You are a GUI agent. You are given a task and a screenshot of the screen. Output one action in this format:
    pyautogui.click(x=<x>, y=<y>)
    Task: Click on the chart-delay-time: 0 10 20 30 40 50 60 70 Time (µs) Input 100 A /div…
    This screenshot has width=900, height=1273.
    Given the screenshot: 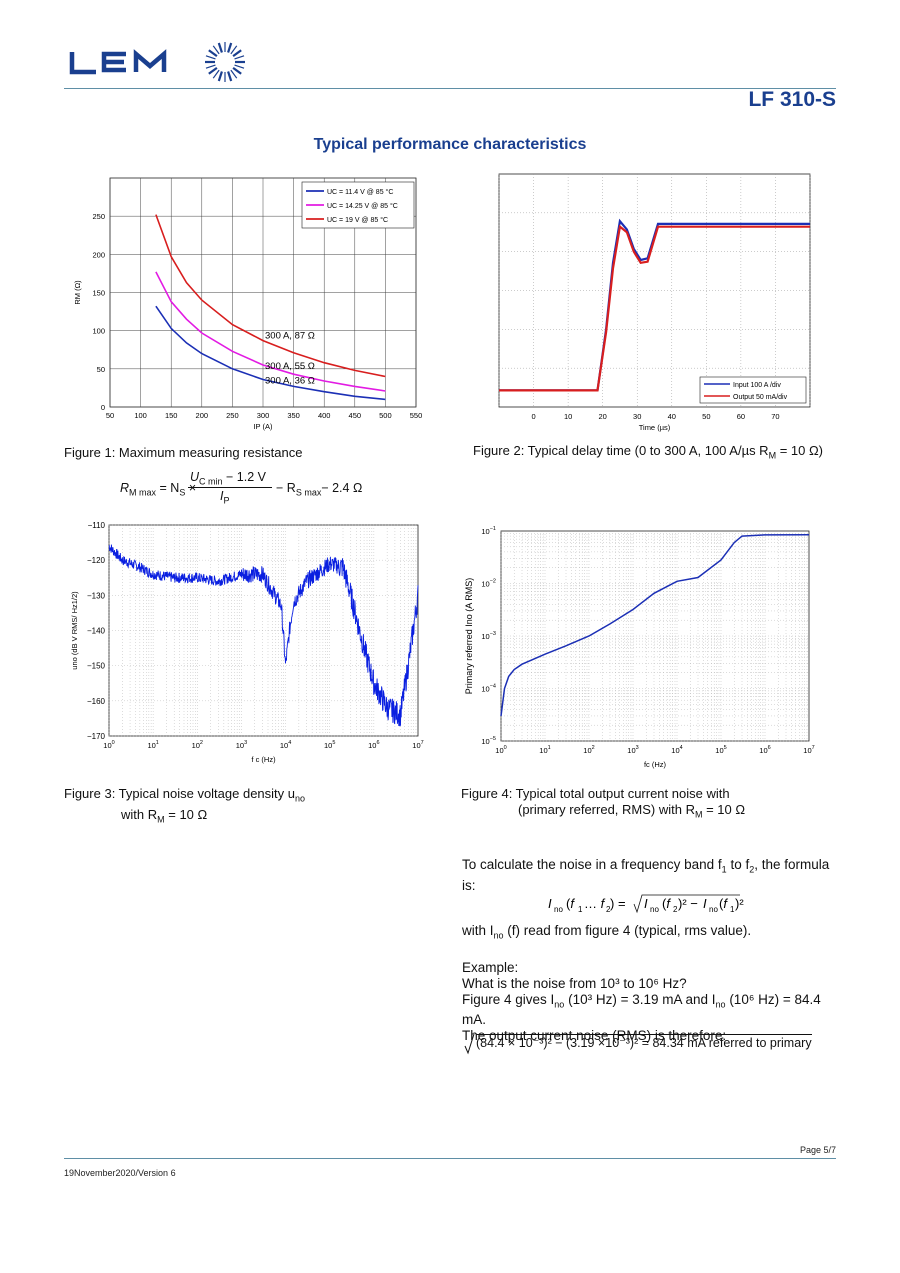 What is the action you would take?
    pyautogui.click(x=654, y=302)
    